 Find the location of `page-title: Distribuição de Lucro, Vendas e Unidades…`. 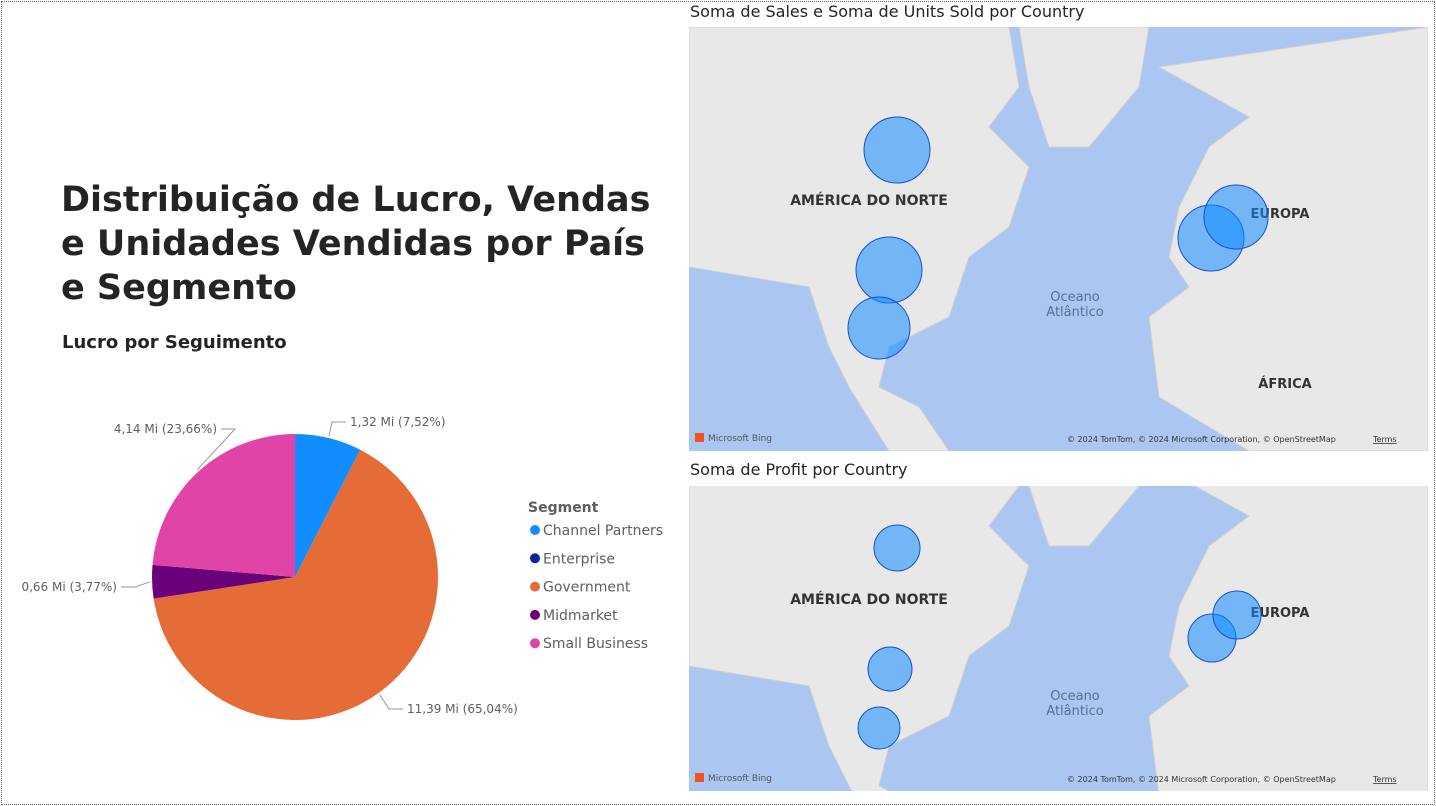

page-title: Distribuição de Lucro, Vendas e Unidades… is located at coordinates (356, 244).